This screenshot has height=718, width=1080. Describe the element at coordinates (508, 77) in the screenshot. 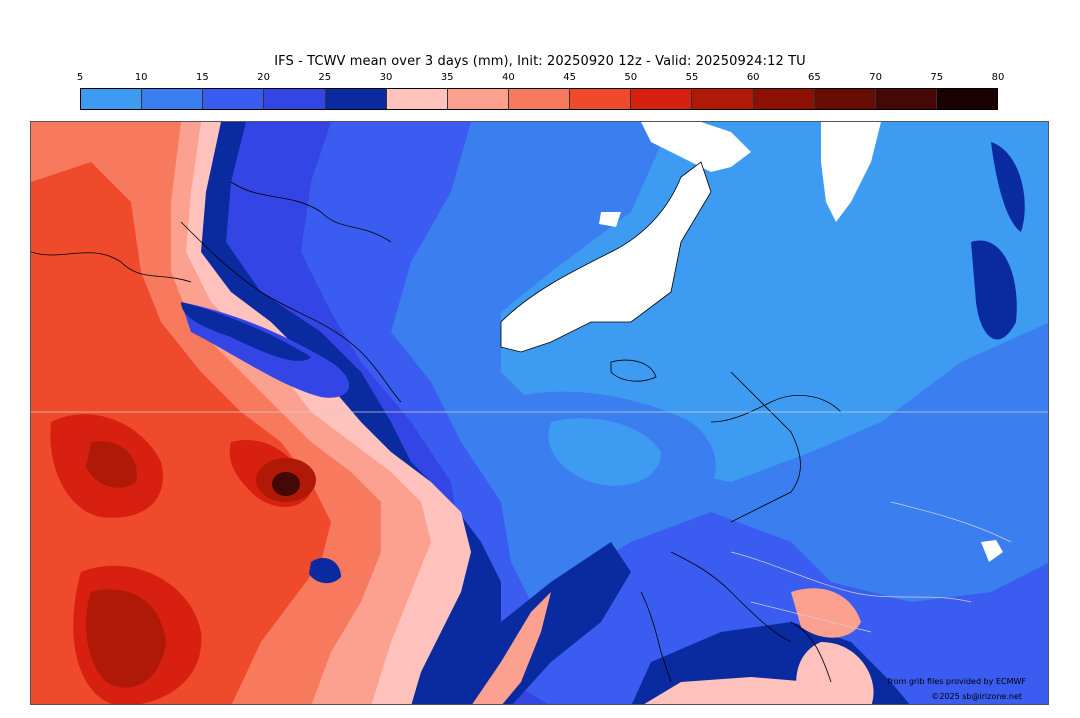

I see `colorbar-tick: 40` at that location.